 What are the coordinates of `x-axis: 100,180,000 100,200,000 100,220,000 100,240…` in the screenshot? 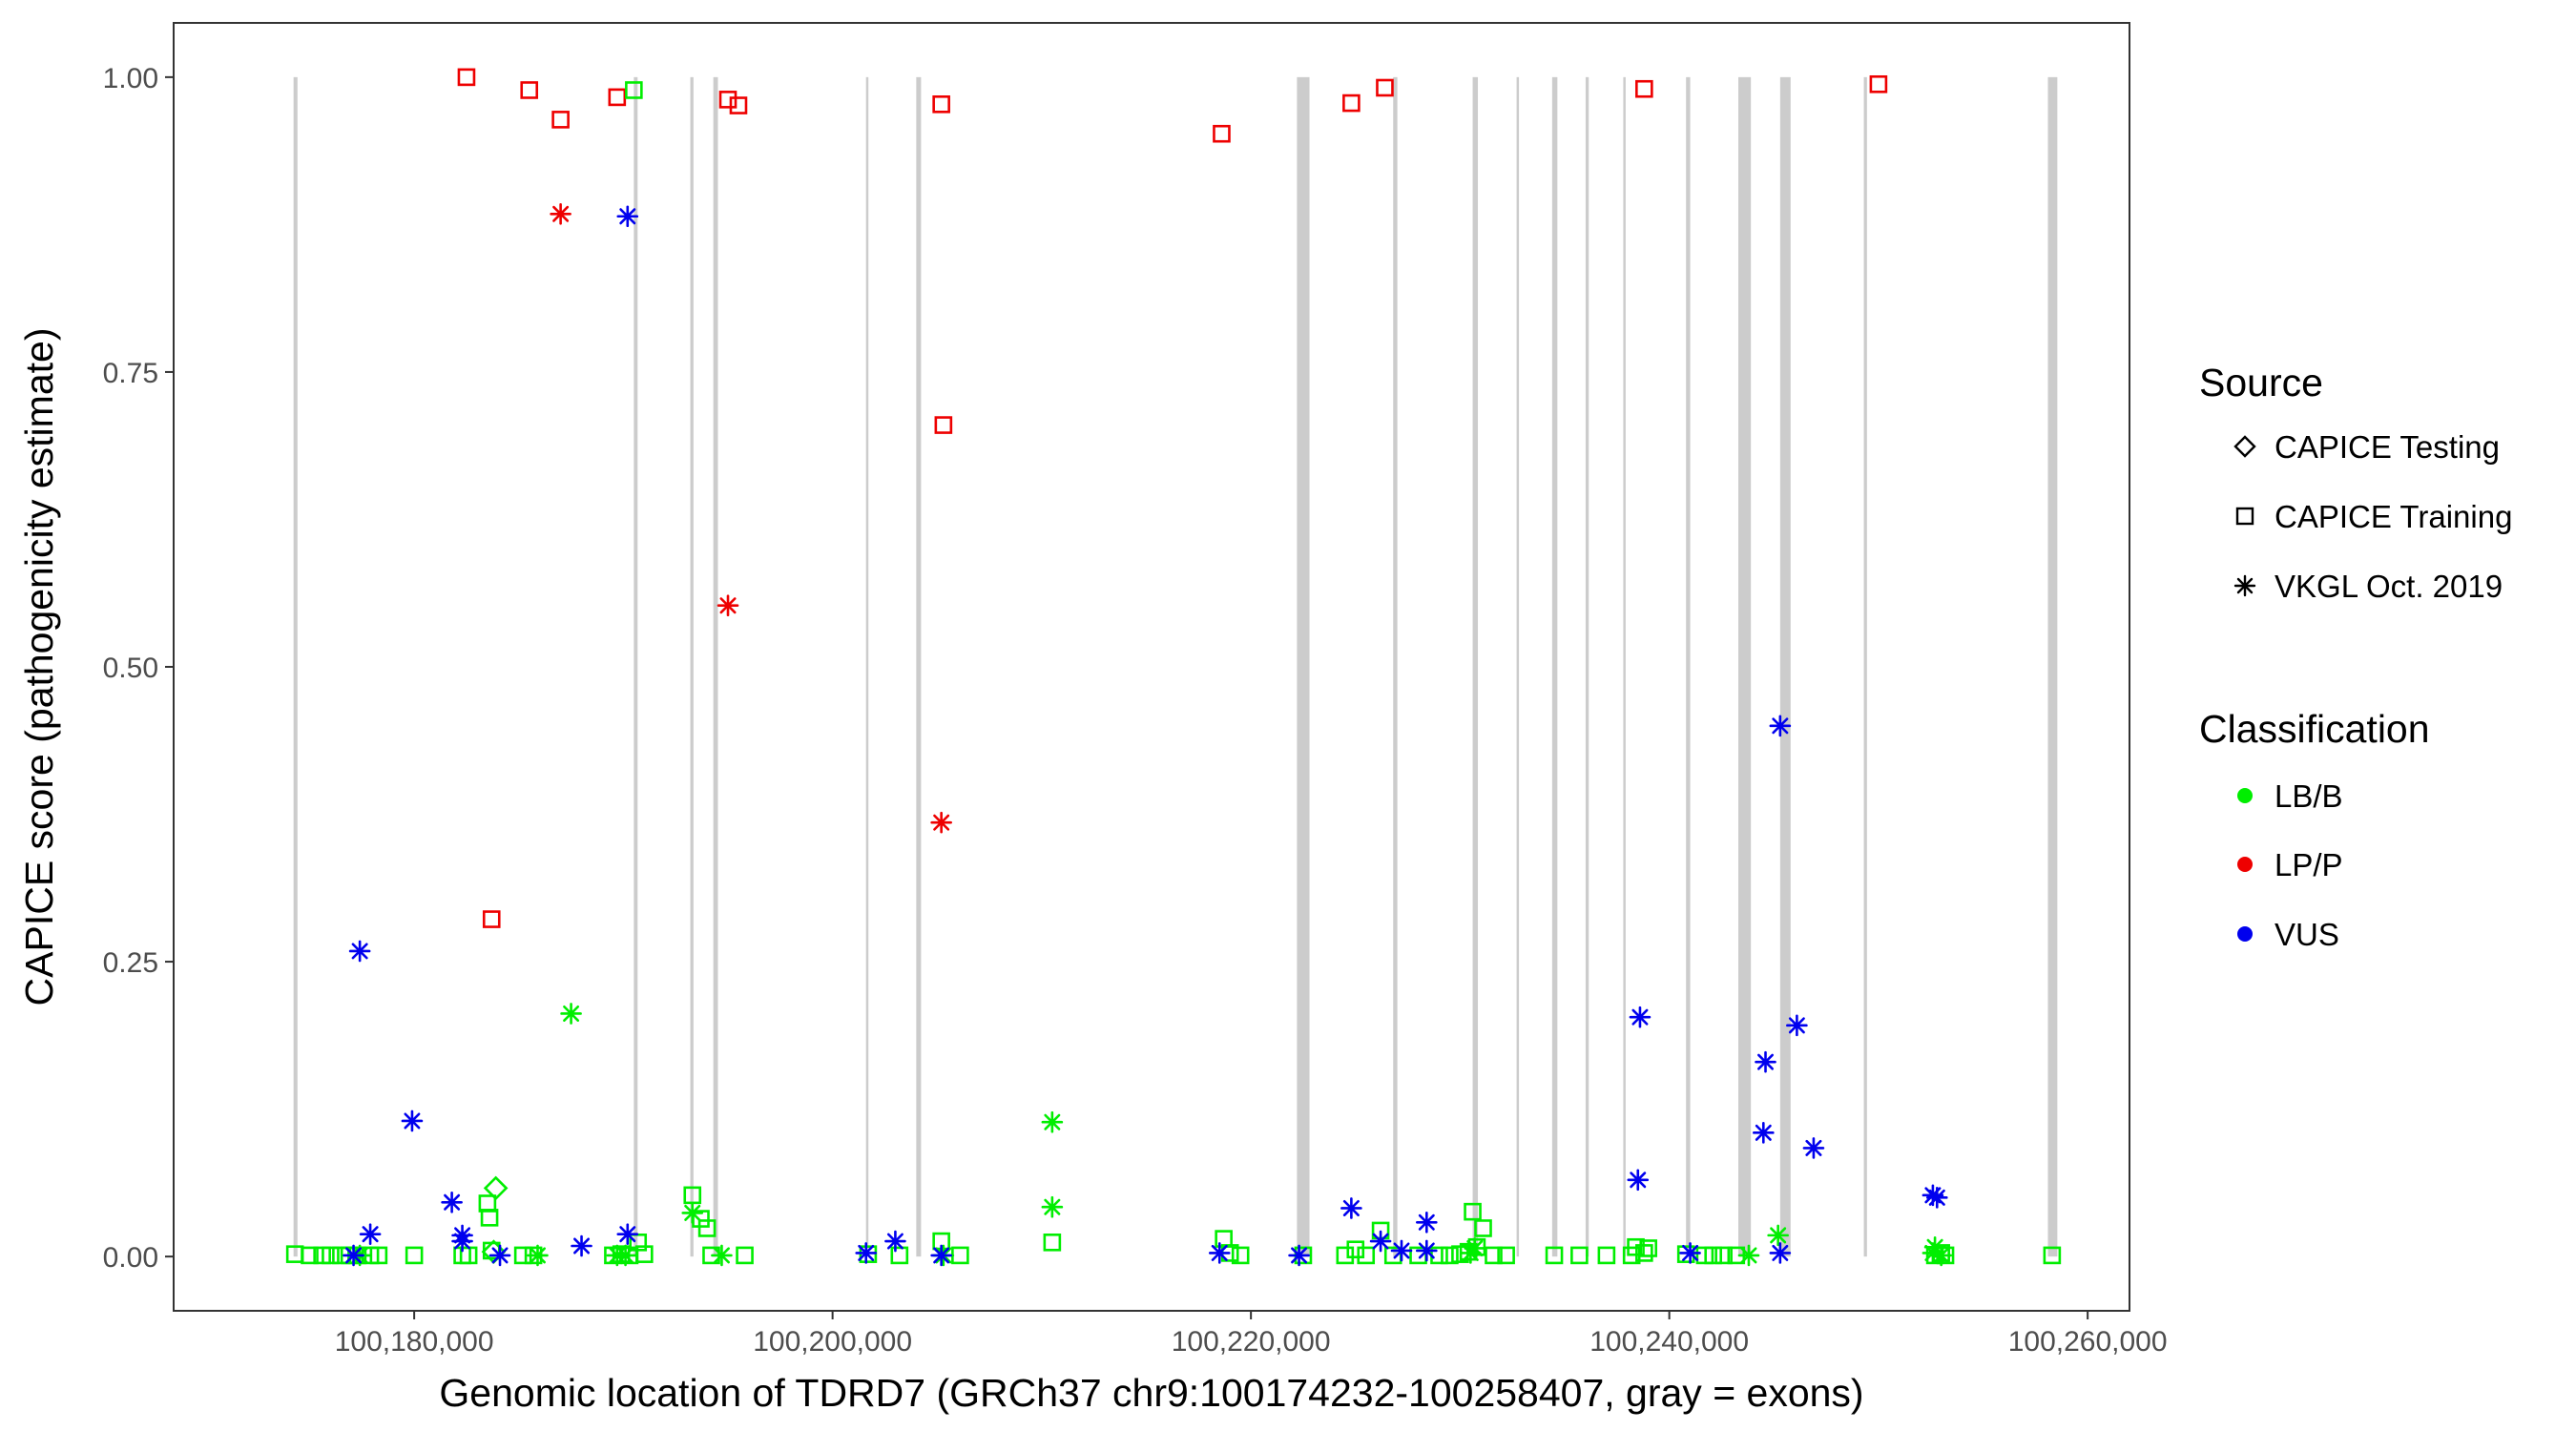 It's located at (1251, 1334).